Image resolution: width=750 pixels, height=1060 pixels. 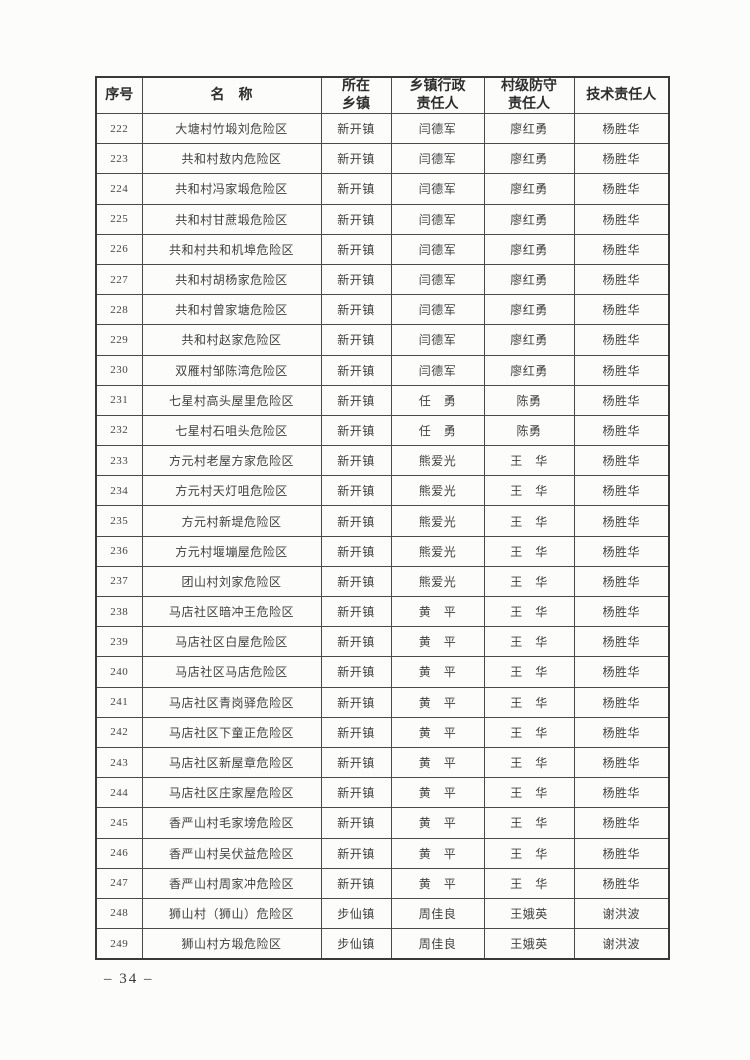 What do you see at coordinates (231, 551) in the screenshot?
I see `name-cell: 方元村堰塴屋危险区` at bounding box center [231, 551].